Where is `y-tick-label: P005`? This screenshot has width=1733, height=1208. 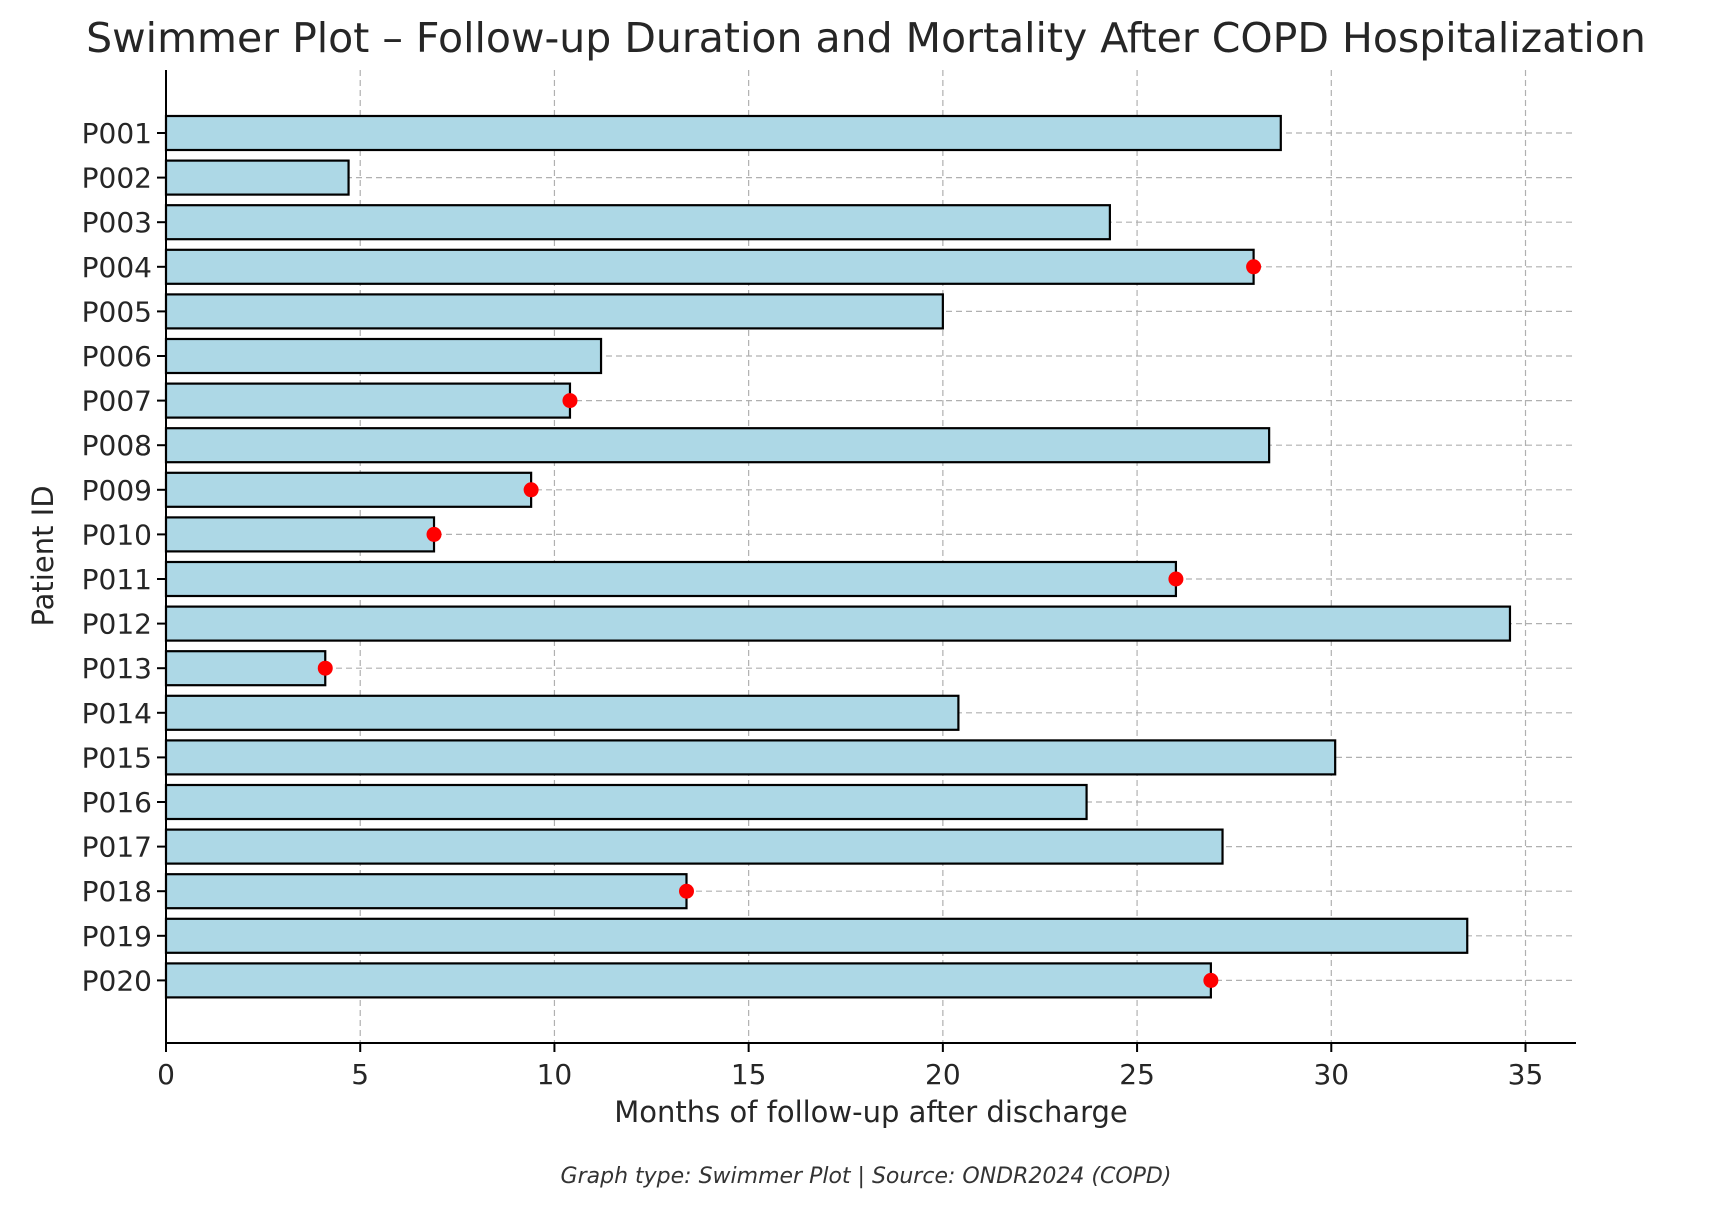
y-tick-label: P005 is located at coordinates (117, 311).